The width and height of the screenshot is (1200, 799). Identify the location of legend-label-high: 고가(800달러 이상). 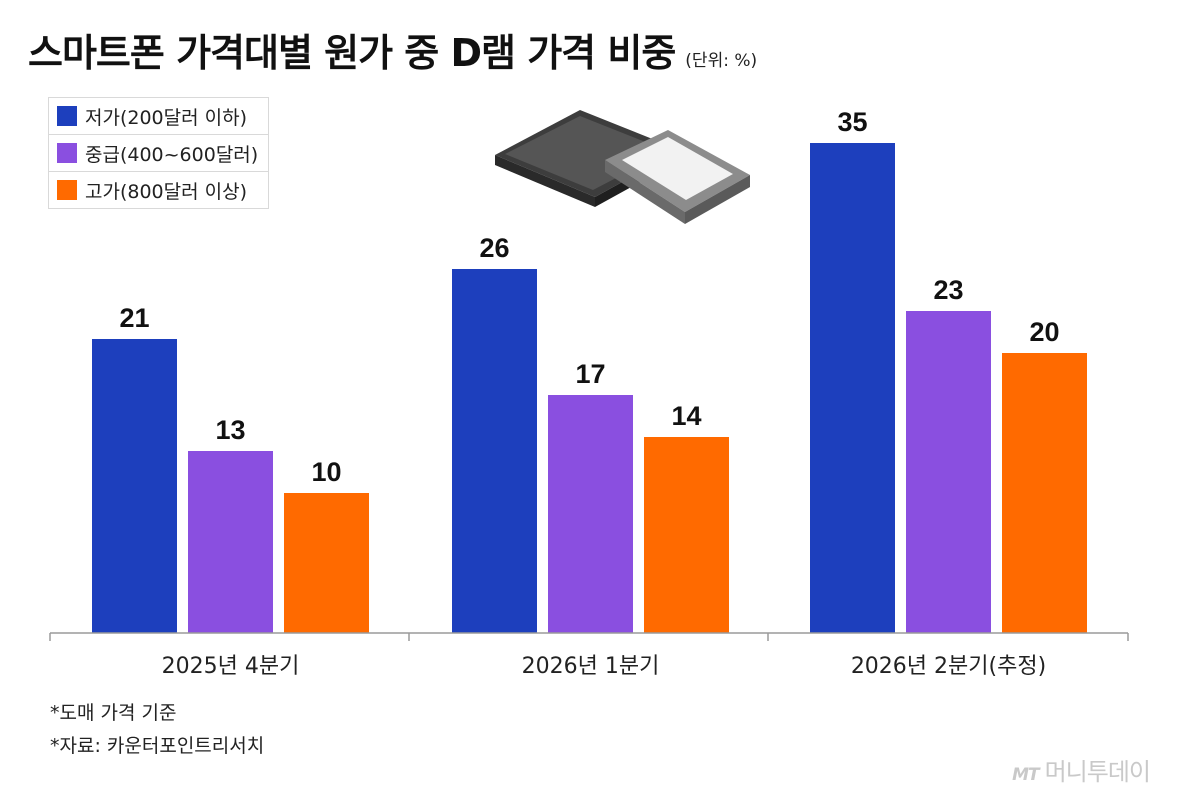
(166, 191).